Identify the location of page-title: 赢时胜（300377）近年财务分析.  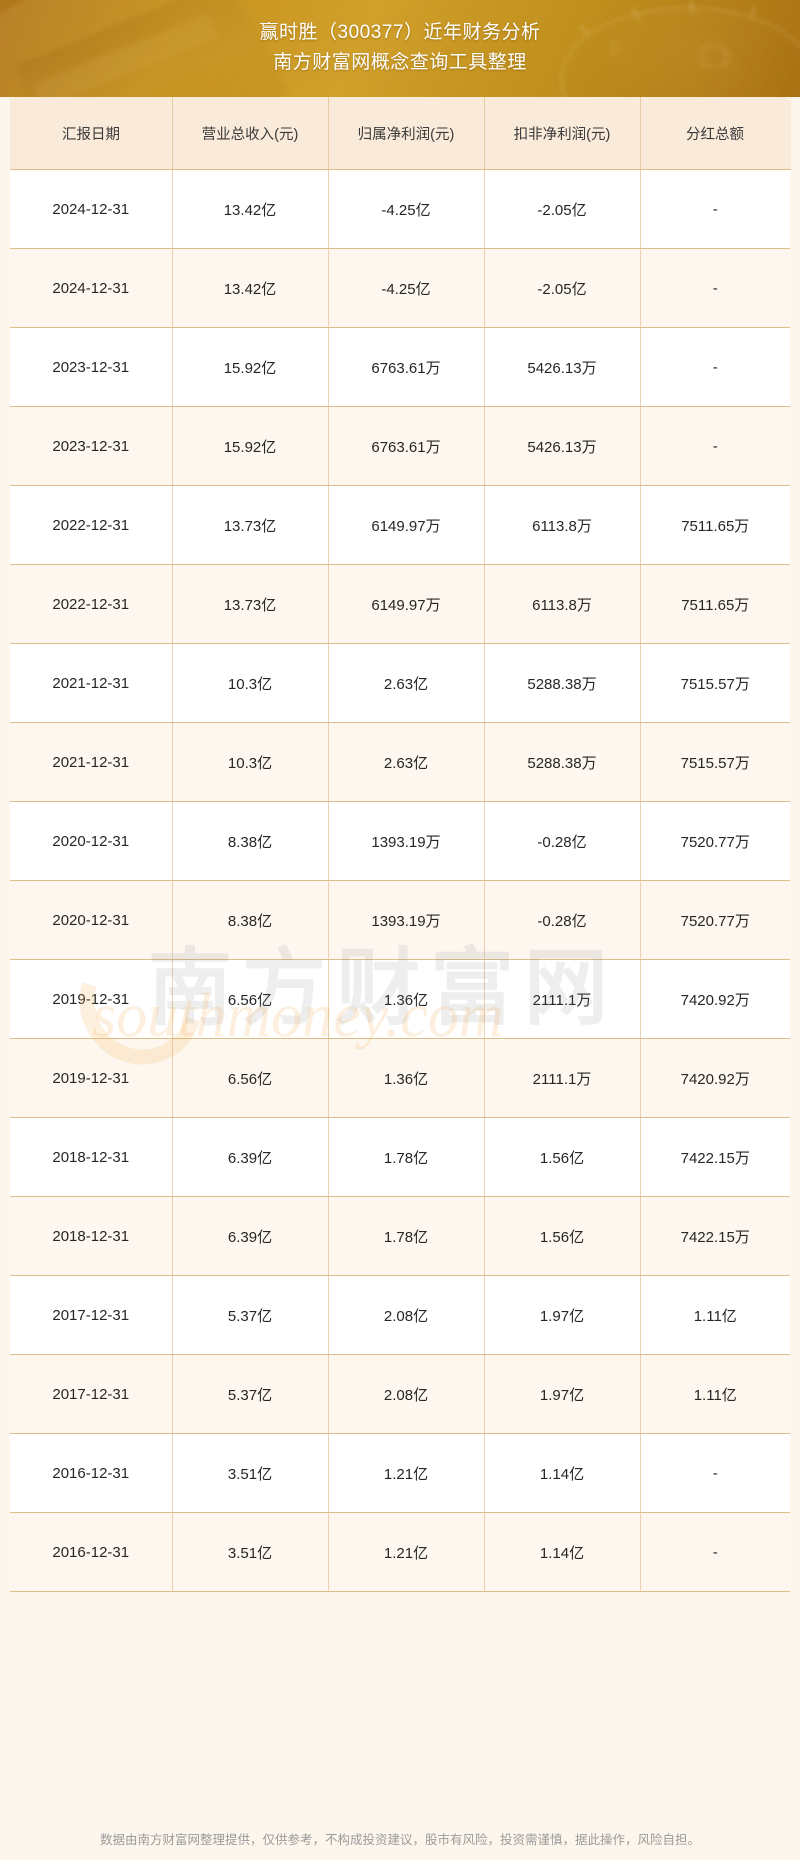
(400, 32).